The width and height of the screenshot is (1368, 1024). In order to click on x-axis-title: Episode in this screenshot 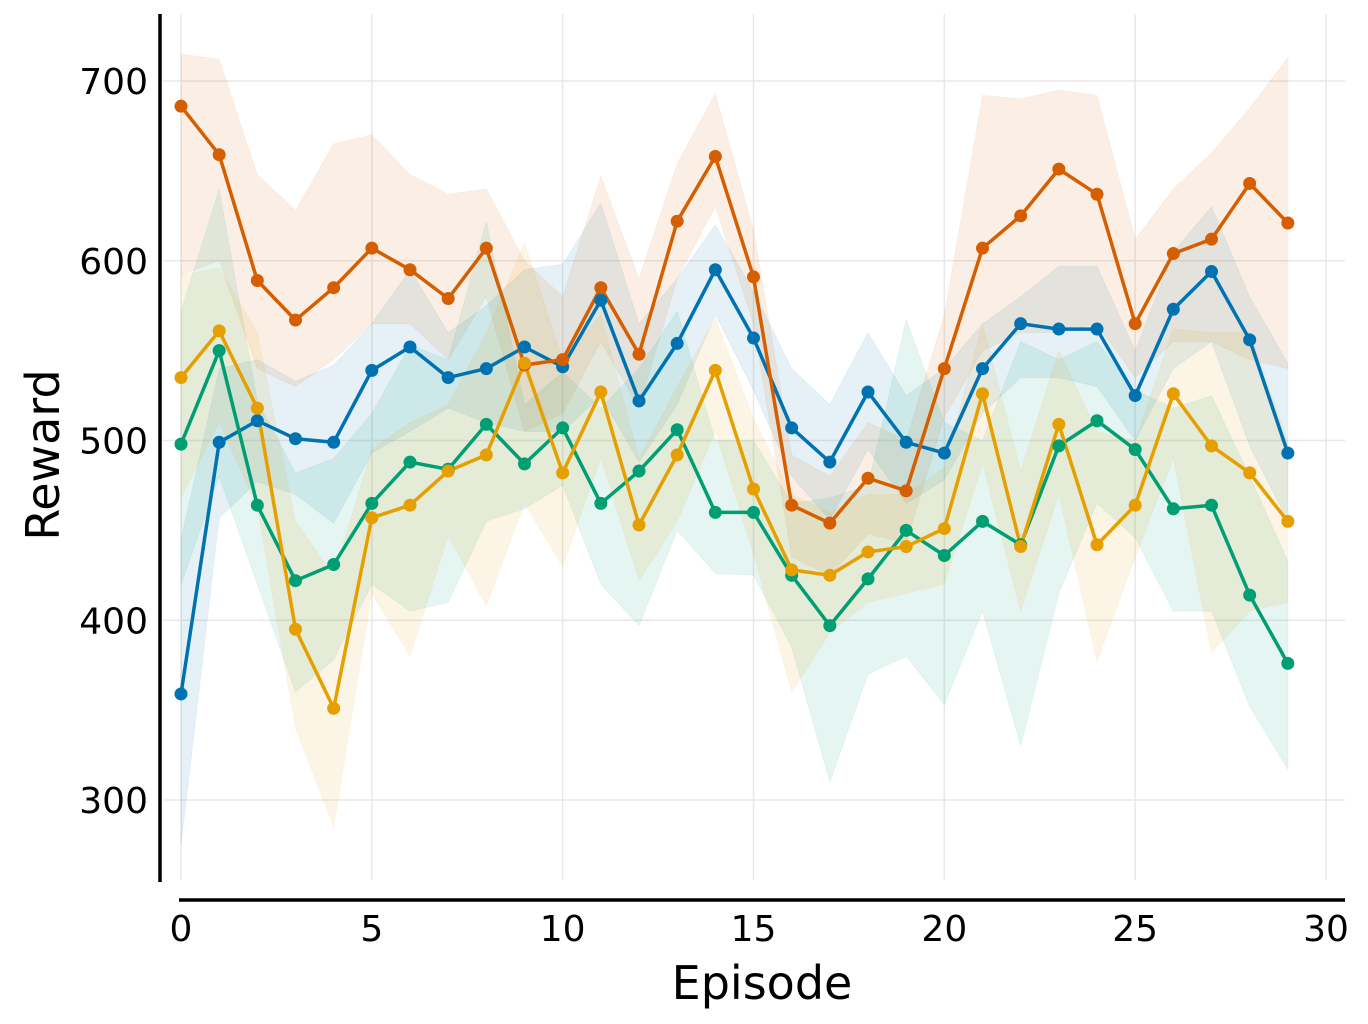, I will do `click(762, 983)`.